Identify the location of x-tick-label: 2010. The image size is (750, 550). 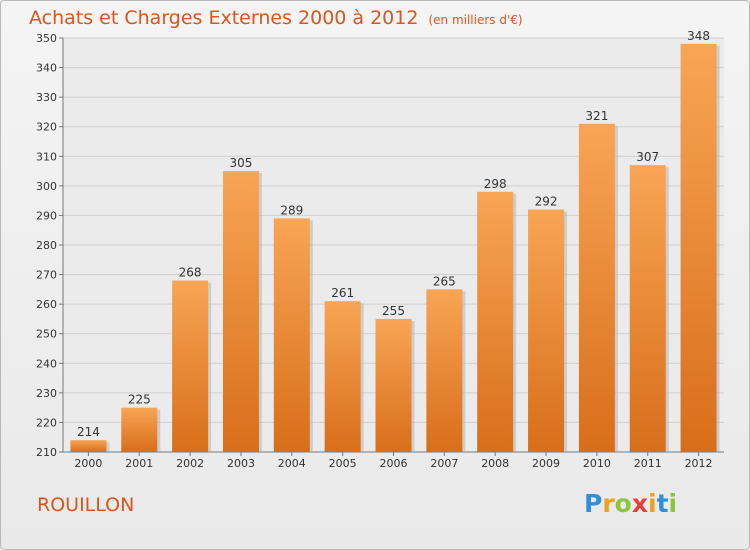
(597, 463).